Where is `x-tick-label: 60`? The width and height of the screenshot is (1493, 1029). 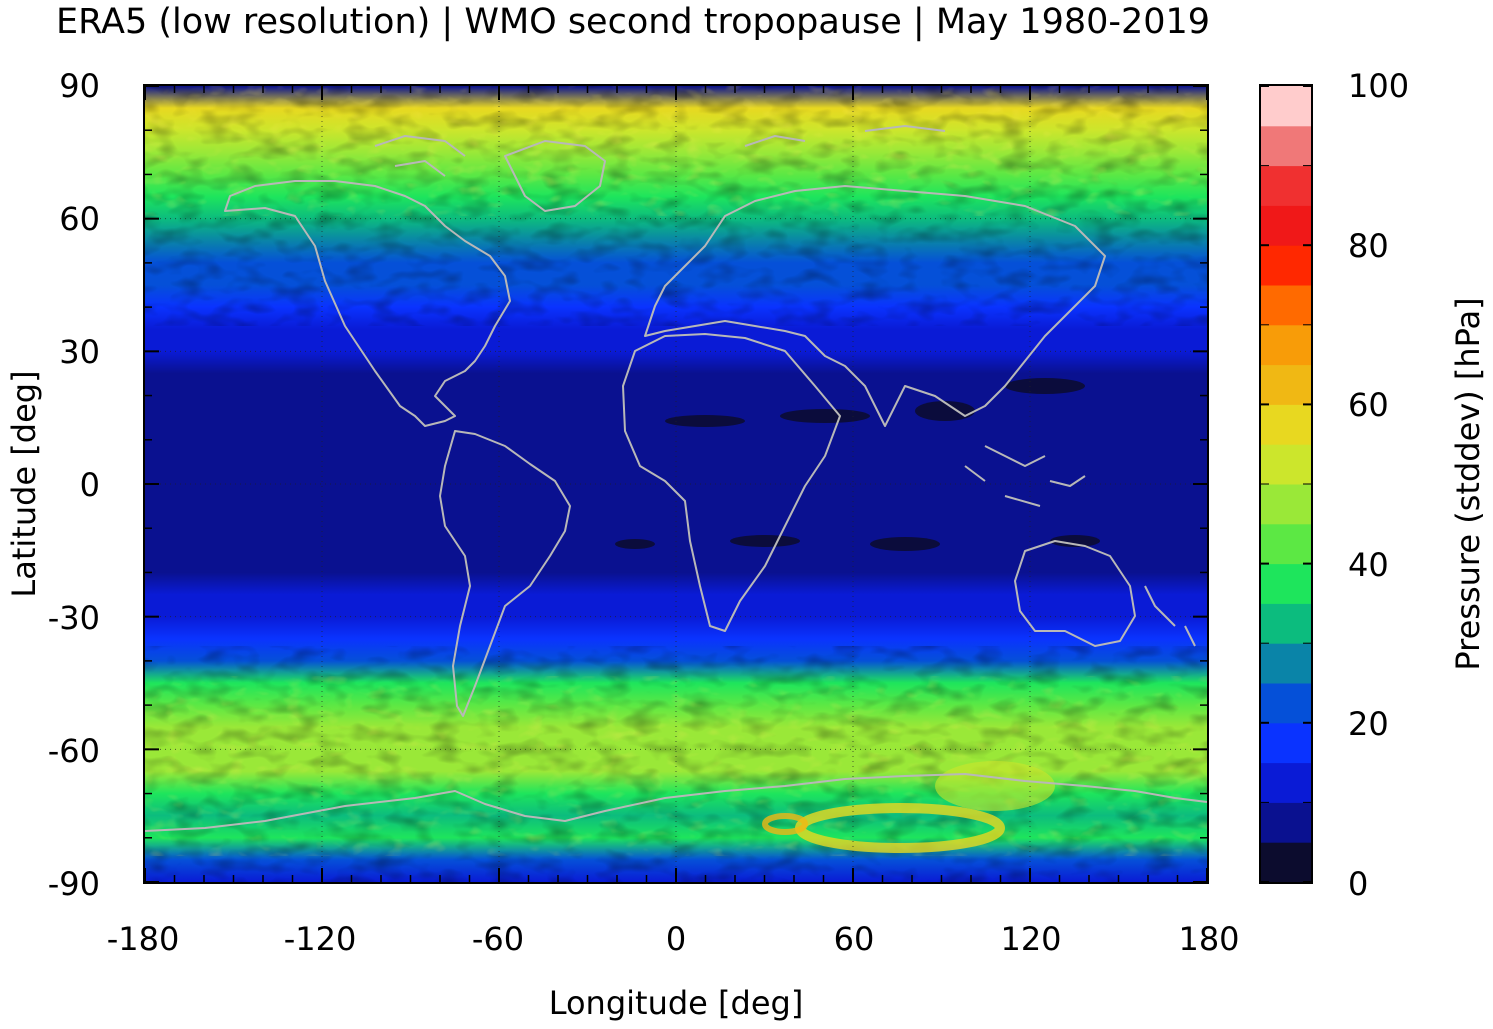
x-tick-label: 60 is located at coordinates (854, 939).